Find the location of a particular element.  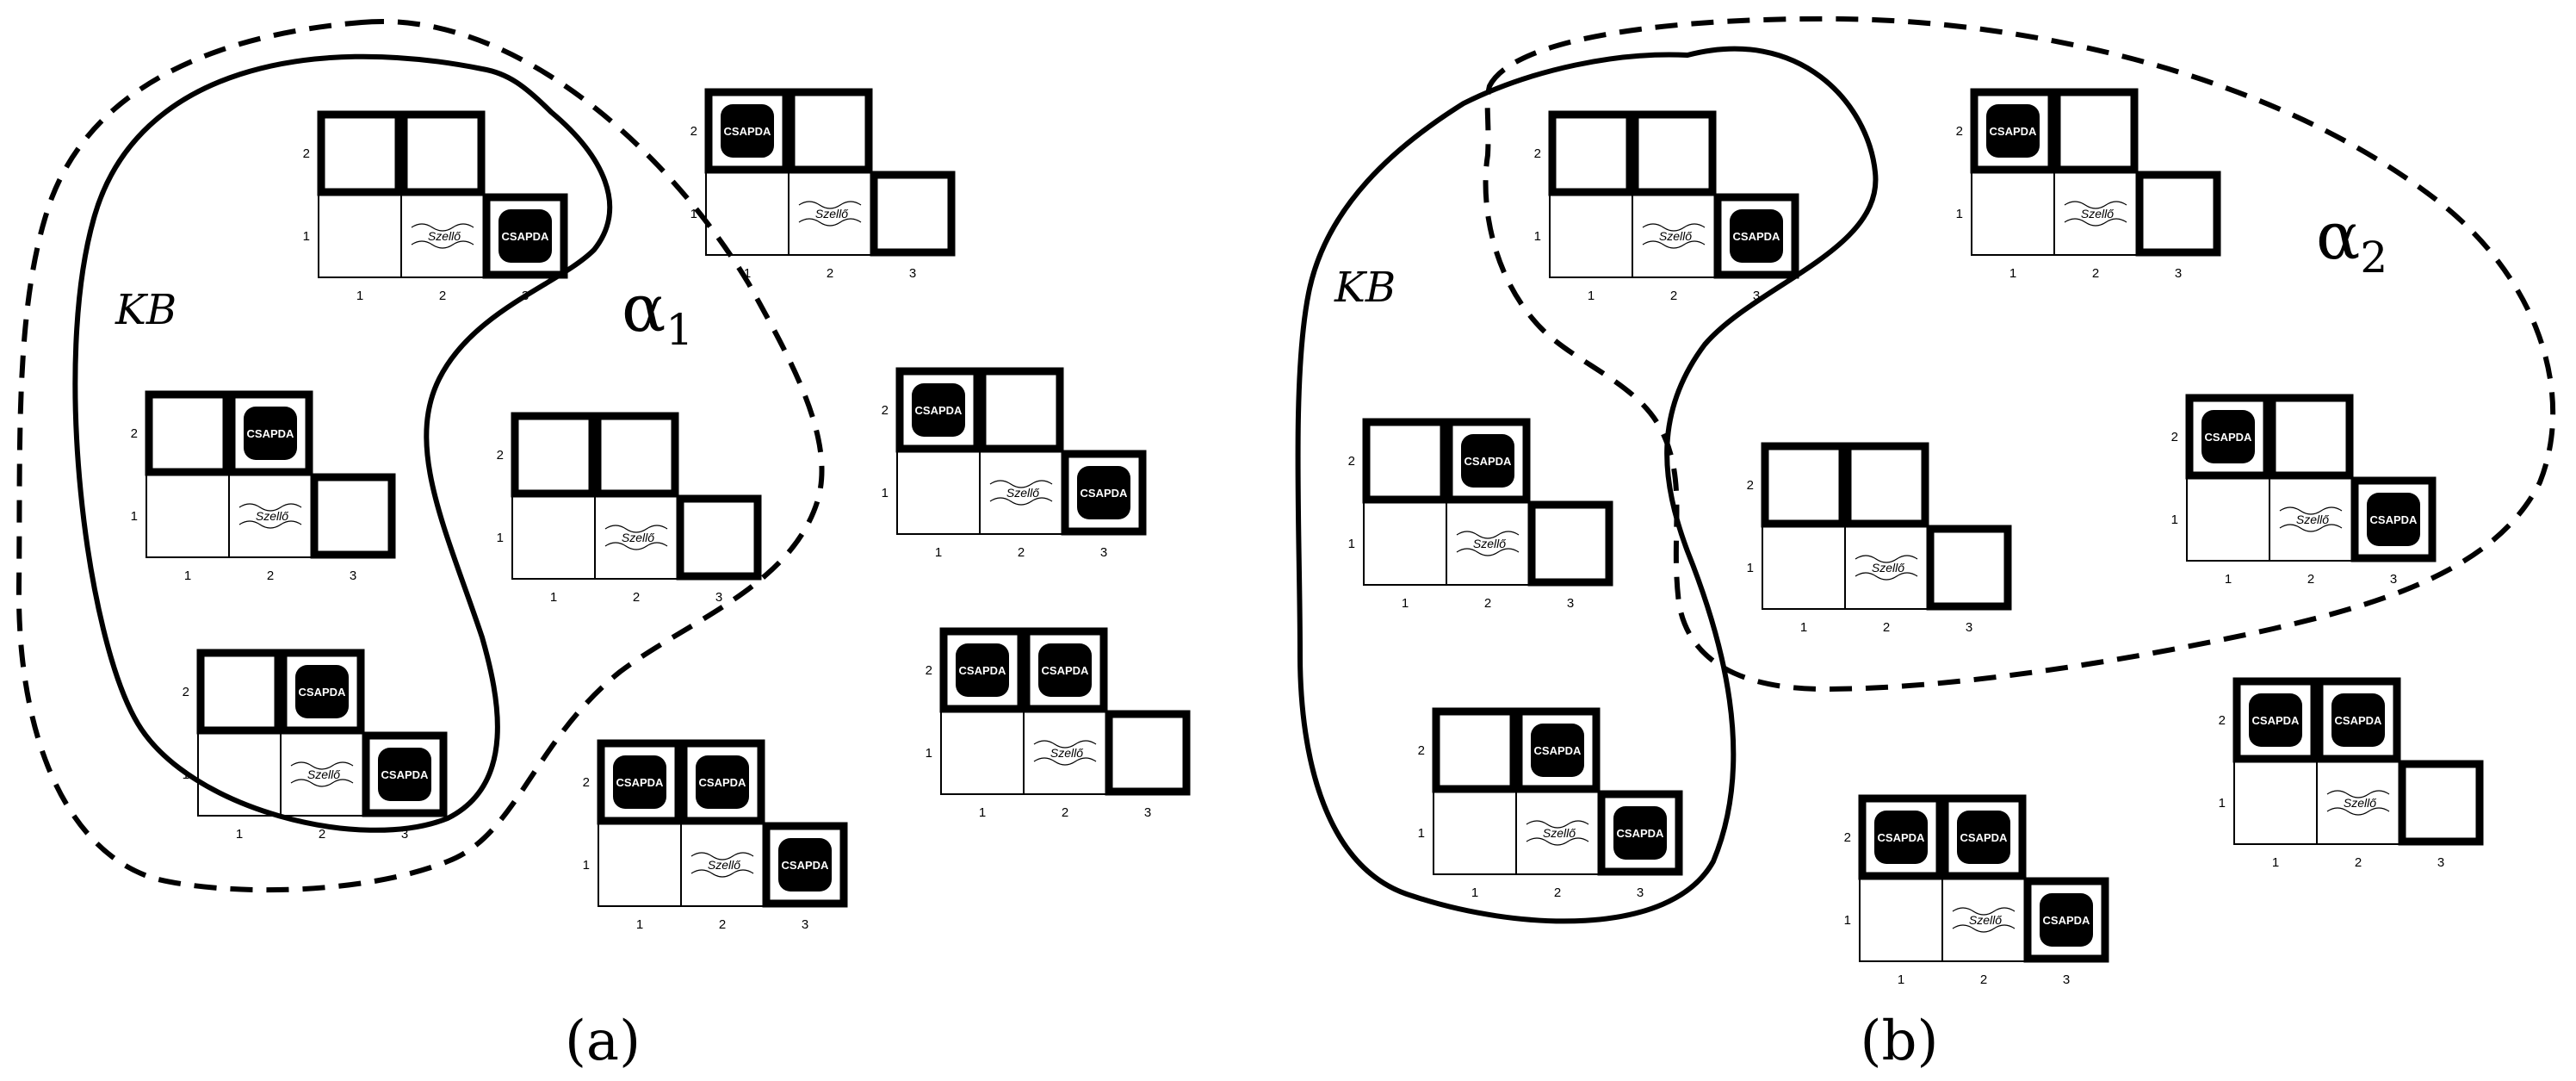

alpha-symbol: α is located at coordinates (2338, 235).